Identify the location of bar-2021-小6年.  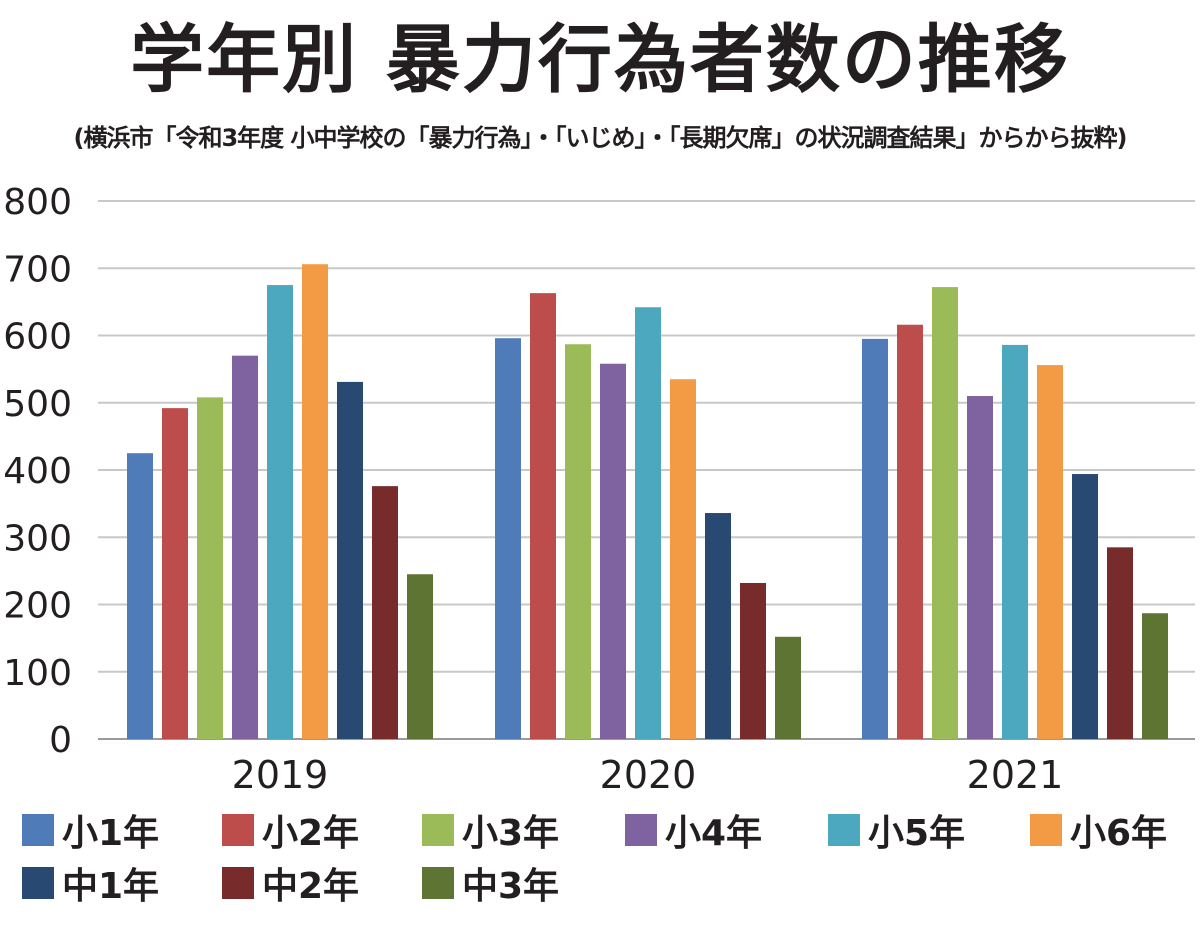
(1050, 552).